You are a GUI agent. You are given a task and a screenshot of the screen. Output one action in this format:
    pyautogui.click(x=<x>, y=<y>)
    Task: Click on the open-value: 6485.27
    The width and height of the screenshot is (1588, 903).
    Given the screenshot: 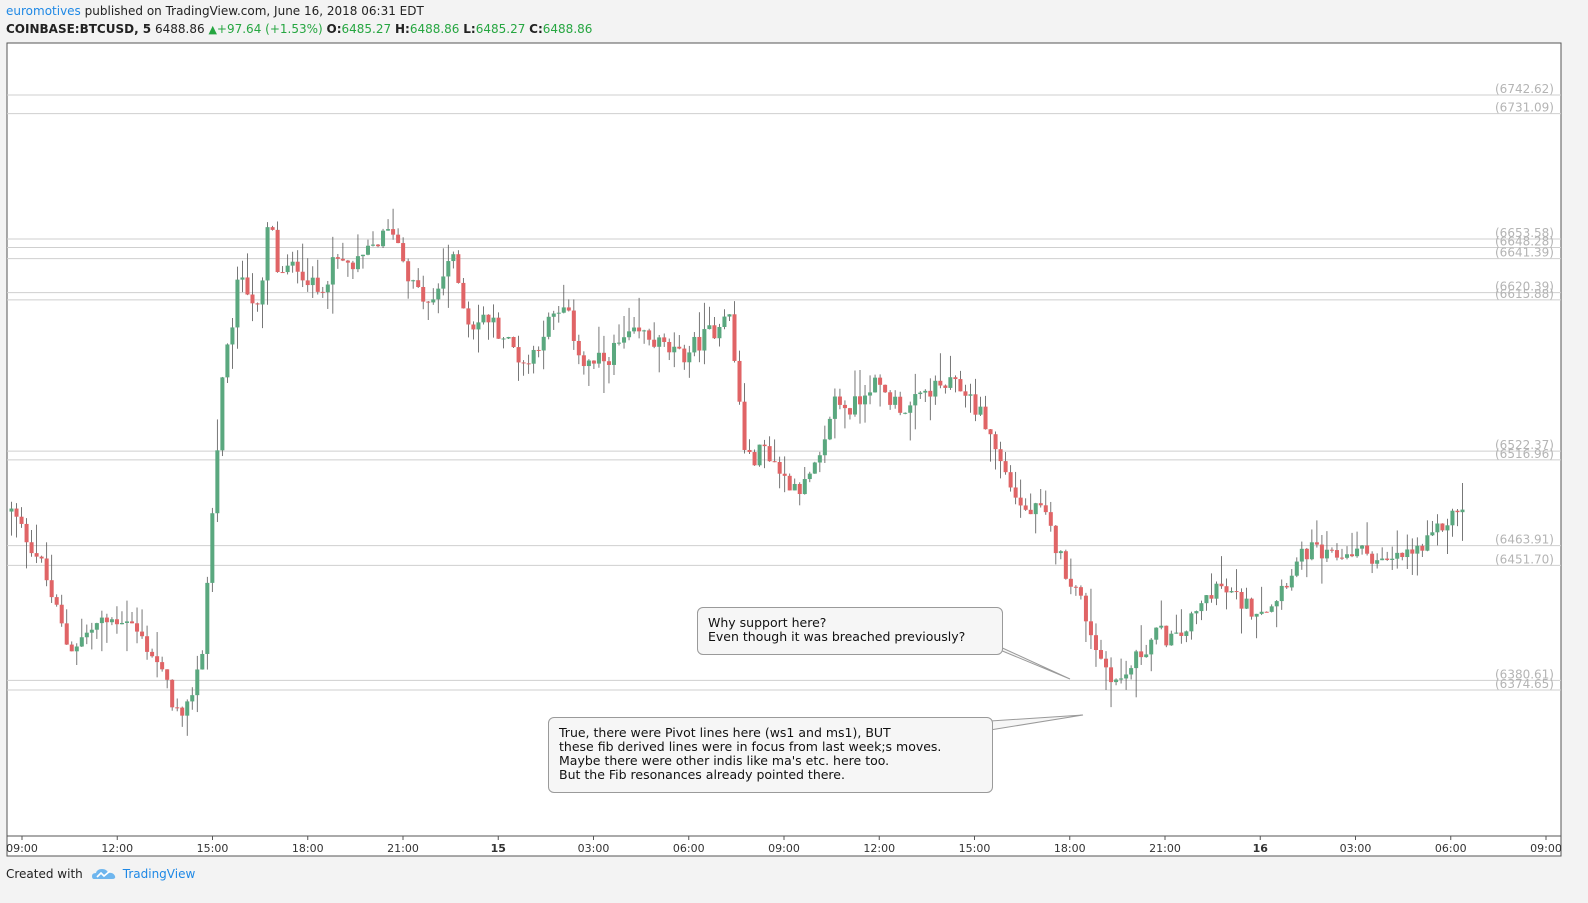 What is the action you would take?
    pyautogui.click(x=366, y=29)
    